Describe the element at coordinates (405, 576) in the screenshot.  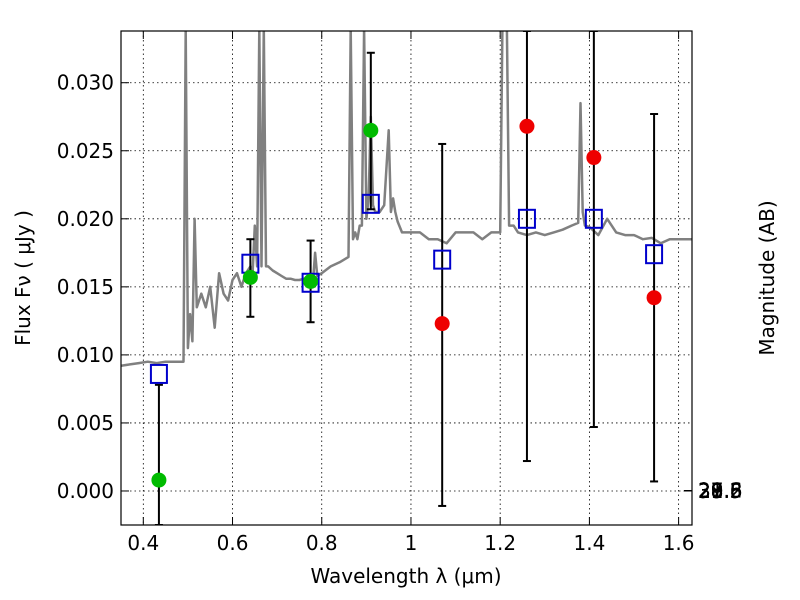
I see `x-axis-title: Wavelength λ (μm)` at that location.